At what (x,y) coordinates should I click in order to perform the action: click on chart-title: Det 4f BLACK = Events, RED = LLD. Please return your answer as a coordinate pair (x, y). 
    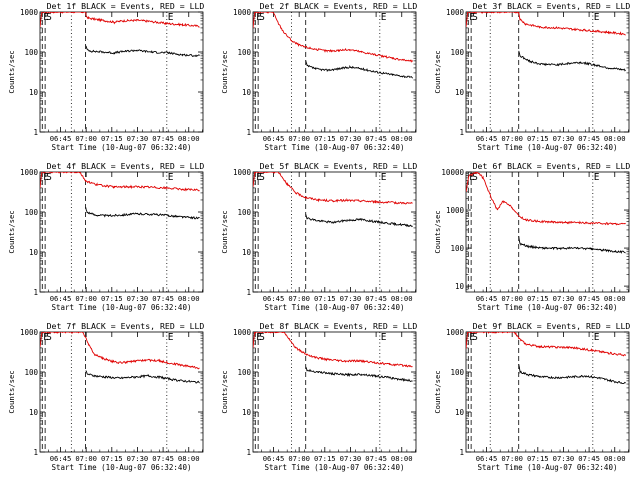
    Looking at the image, I should click on (126, 166).